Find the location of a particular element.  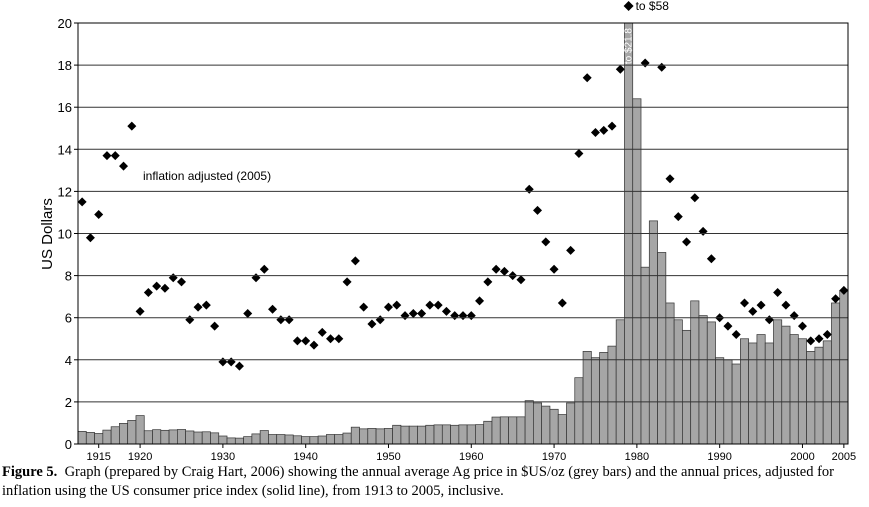

annotation: inflation adjusted (2005) is located at coordinates (207, 176).